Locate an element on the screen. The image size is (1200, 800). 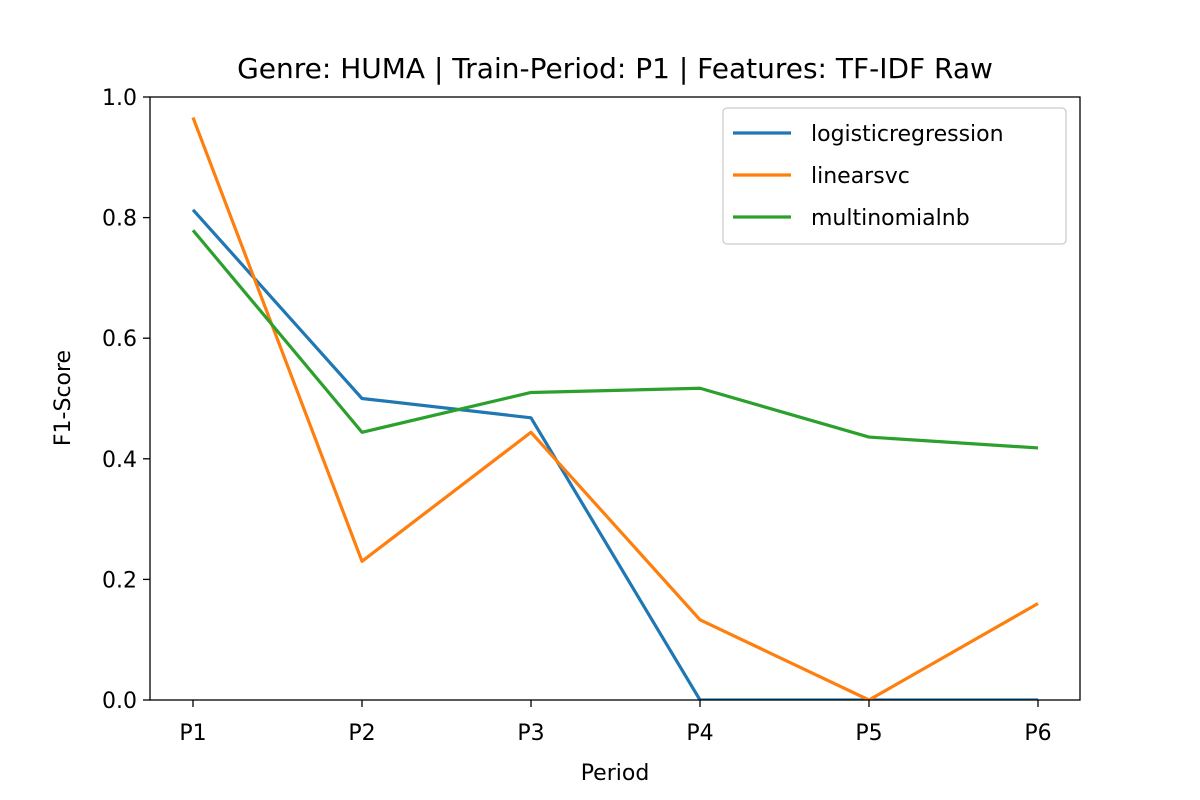
x-tick-label: P4 is located at coordinates (699, 733).